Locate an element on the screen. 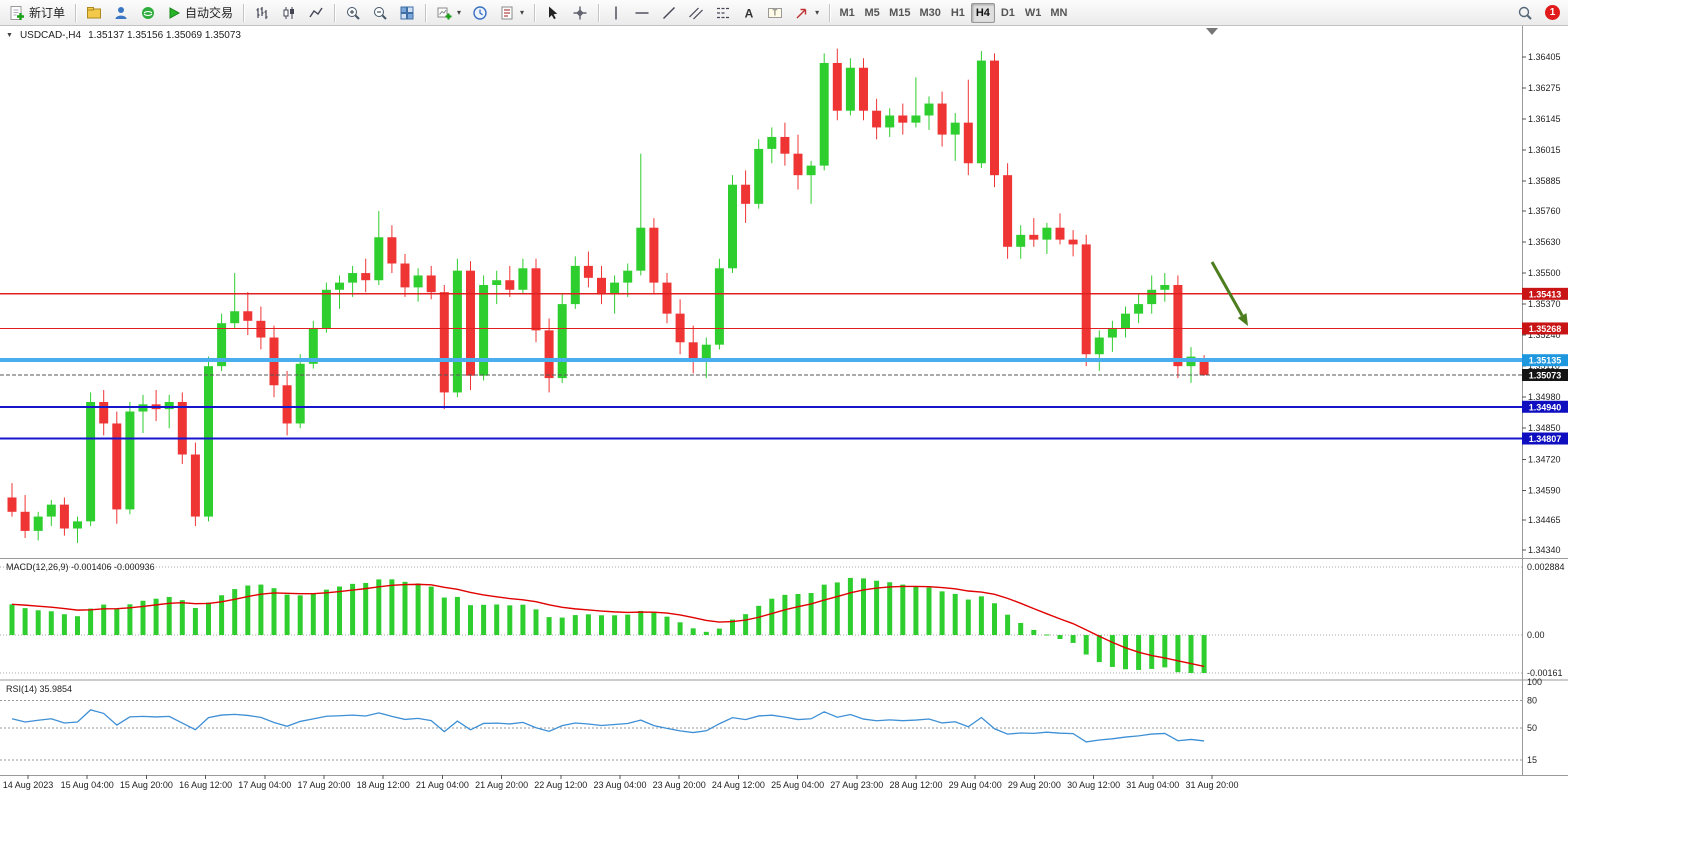 The width and height of the screenshot is (1692, 855). text-tool-button: A is located at coordinates (749, 13).